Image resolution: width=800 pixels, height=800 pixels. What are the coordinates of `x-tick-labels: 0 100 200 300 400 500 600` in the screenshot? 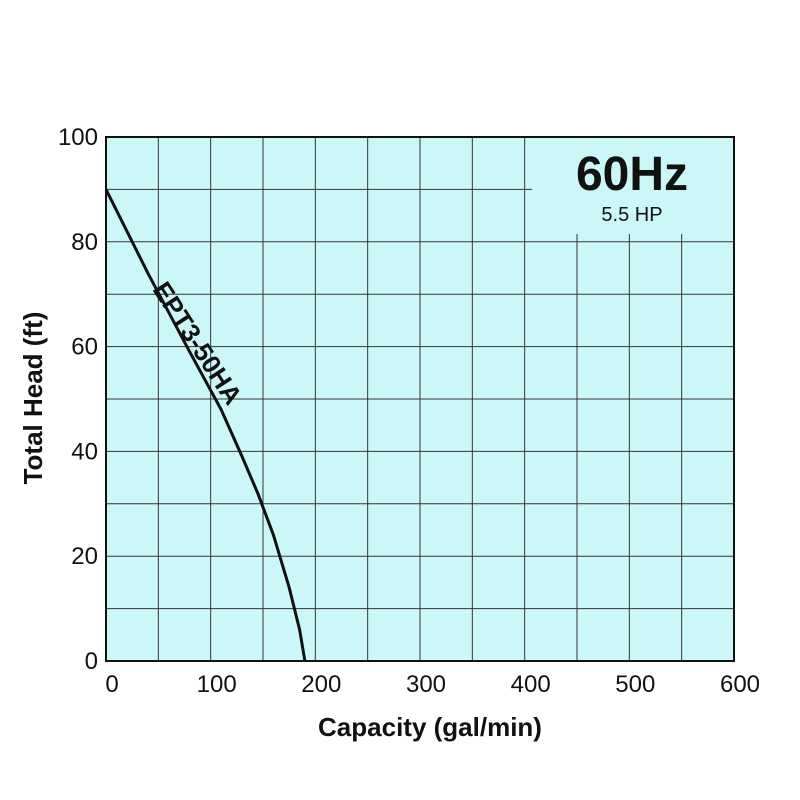 It's located at (432, 684).